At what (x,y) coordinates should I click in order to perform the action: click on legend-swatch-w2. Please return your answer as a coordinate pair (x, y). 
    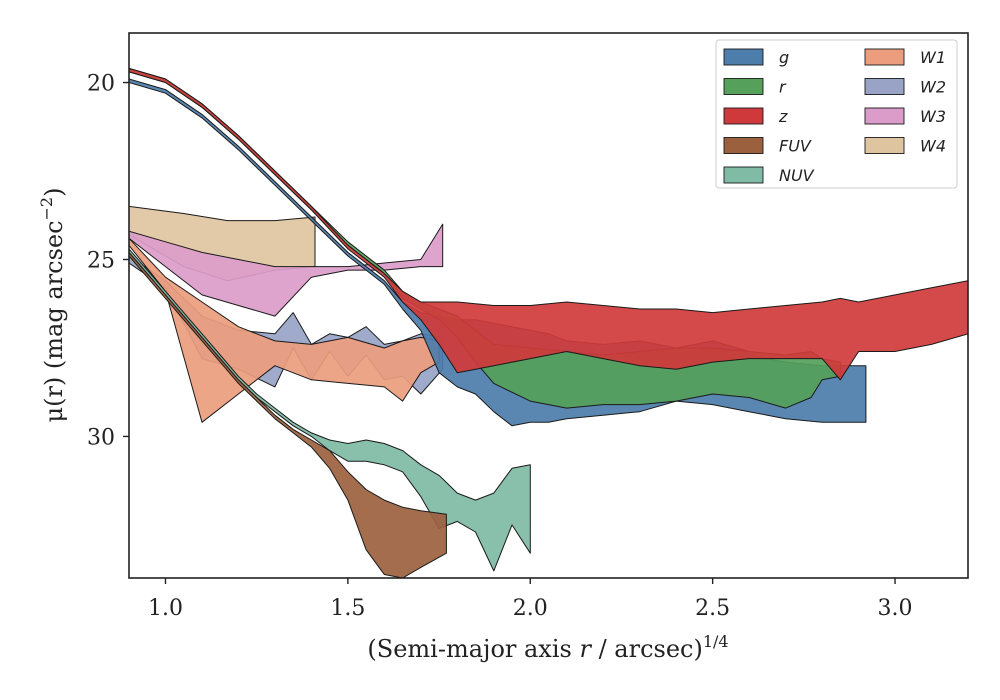
    Looking at the image, I should click on (884, 86).